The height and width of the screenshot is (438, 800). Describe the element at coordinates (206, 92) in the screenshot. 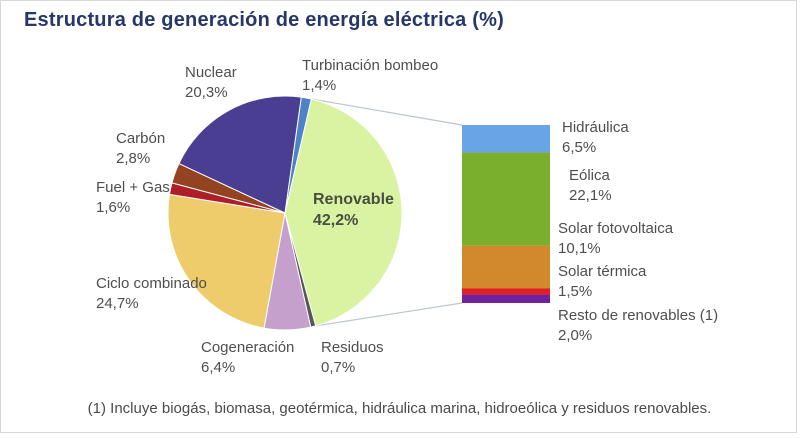

I see `pie-label-nuclear-value: 20,3%` at that location.